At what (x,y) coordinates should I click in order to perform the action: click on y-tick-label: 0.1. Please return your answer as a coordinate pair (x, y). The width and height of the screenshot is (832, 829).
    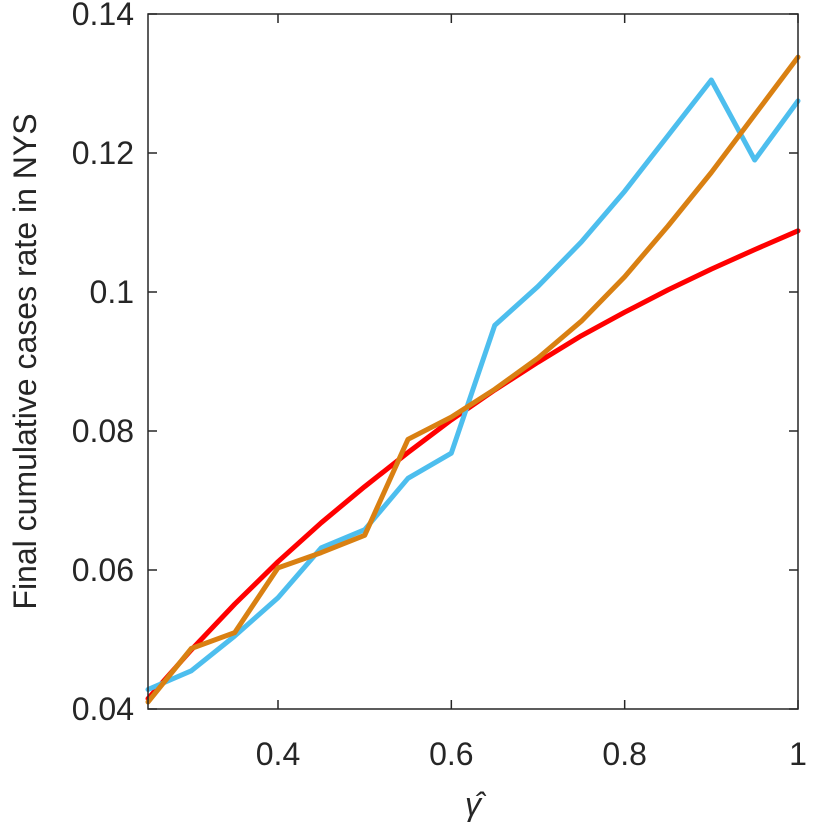
    Looking at the image, I should click on (112, 292).